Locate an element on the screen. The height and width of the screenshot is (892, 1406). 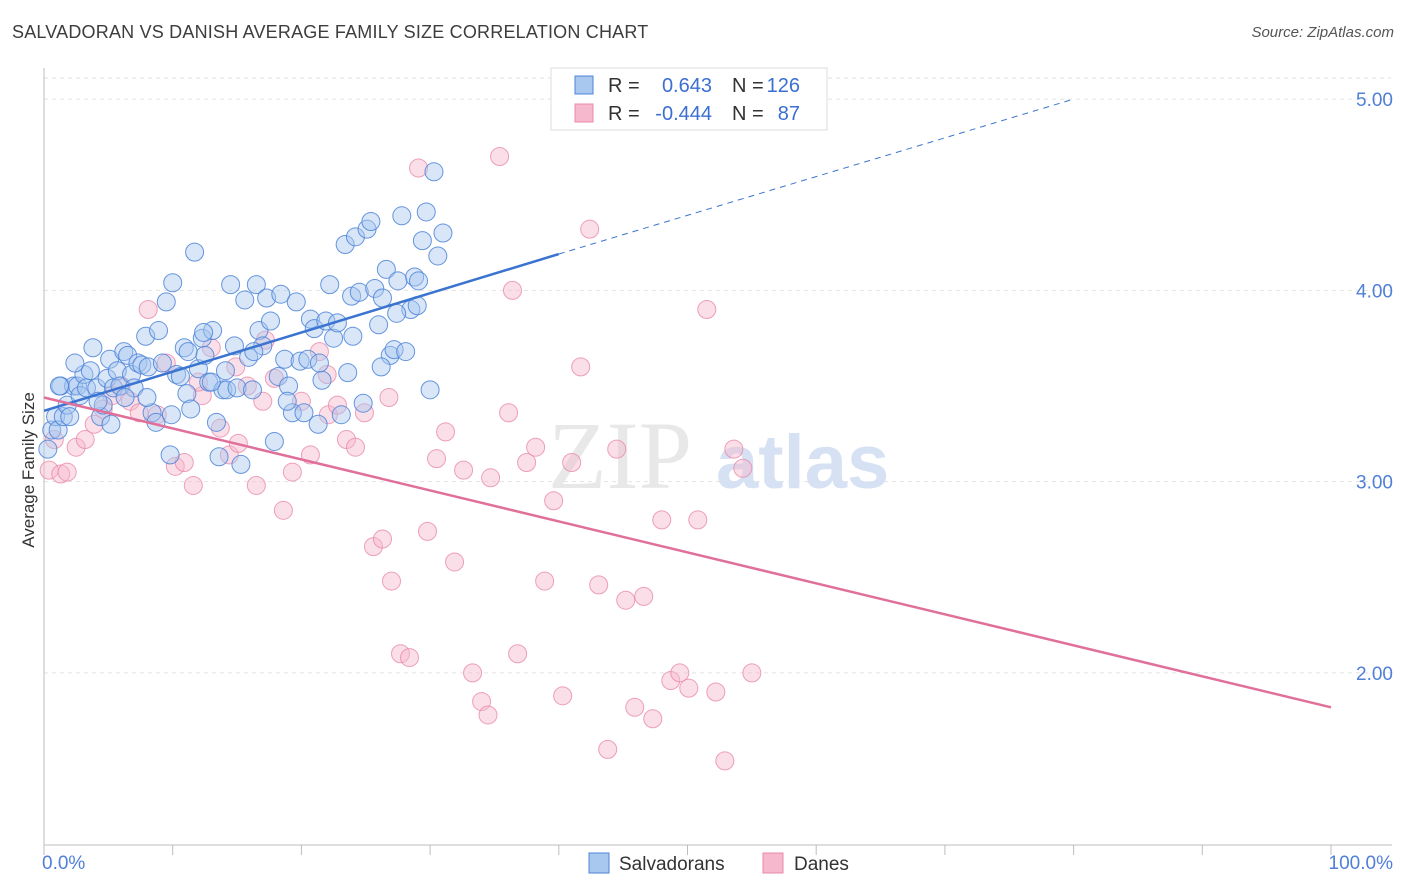
x-tick-labels: 0.0% 100.0% is located at coordinates (717, 863).